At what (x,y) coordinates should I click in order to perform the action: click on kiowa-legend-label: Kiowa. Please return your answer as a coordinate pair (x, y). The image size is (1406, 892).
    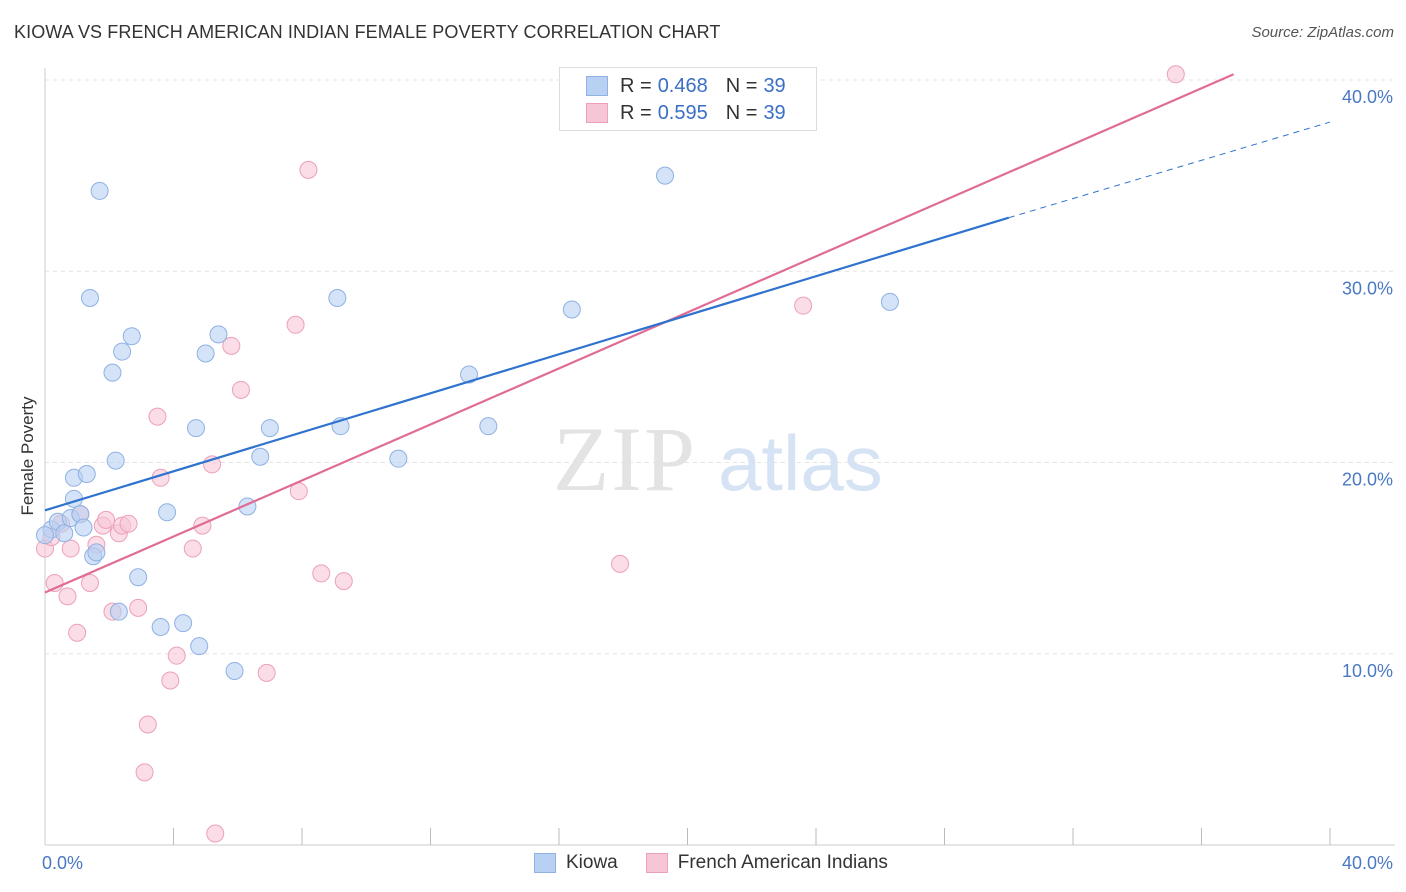
    Looking at the image, I should click on (592, 862).